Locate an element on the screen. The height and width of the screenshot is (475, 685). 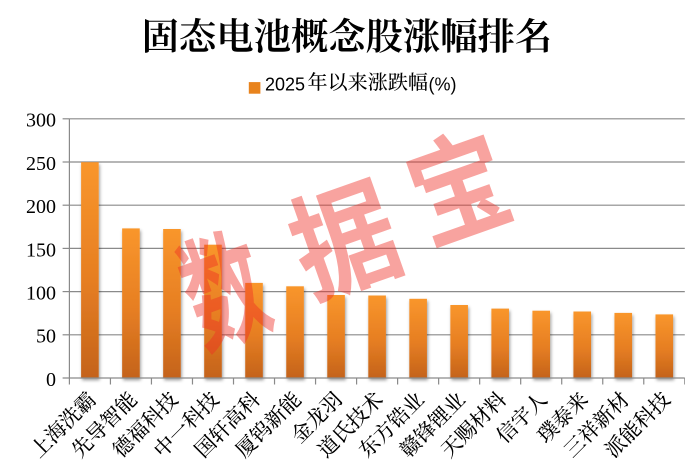
svg-text: 250 is located at coordinates (41, 164).